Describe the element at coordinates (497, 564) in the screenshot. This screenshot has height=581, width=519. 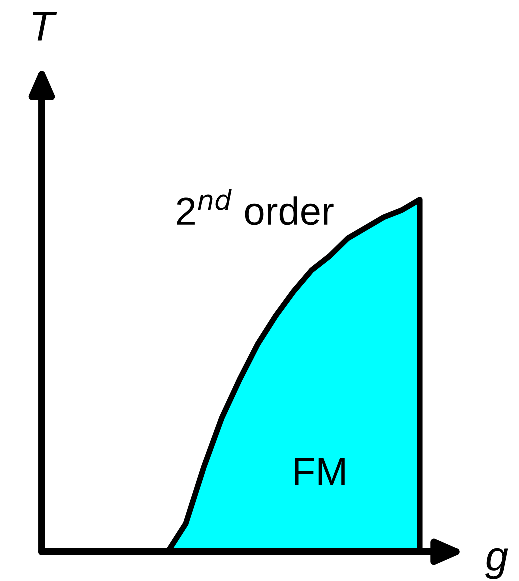
I see `x-axis-title: g` at that location.